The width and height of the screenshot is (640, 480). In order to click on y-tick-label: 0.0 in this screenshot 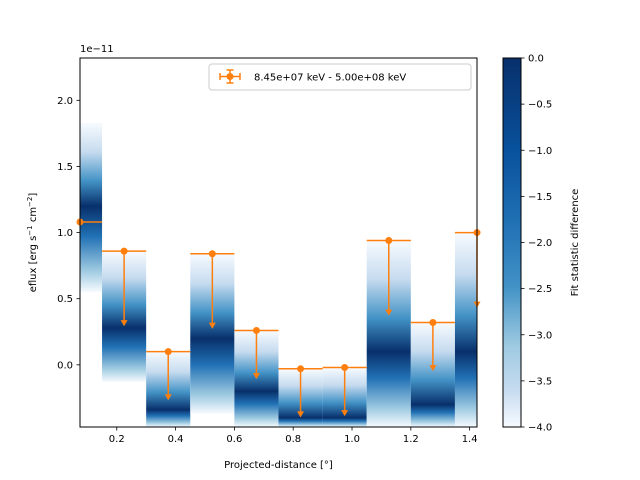, I will do `click(65, 365)`.